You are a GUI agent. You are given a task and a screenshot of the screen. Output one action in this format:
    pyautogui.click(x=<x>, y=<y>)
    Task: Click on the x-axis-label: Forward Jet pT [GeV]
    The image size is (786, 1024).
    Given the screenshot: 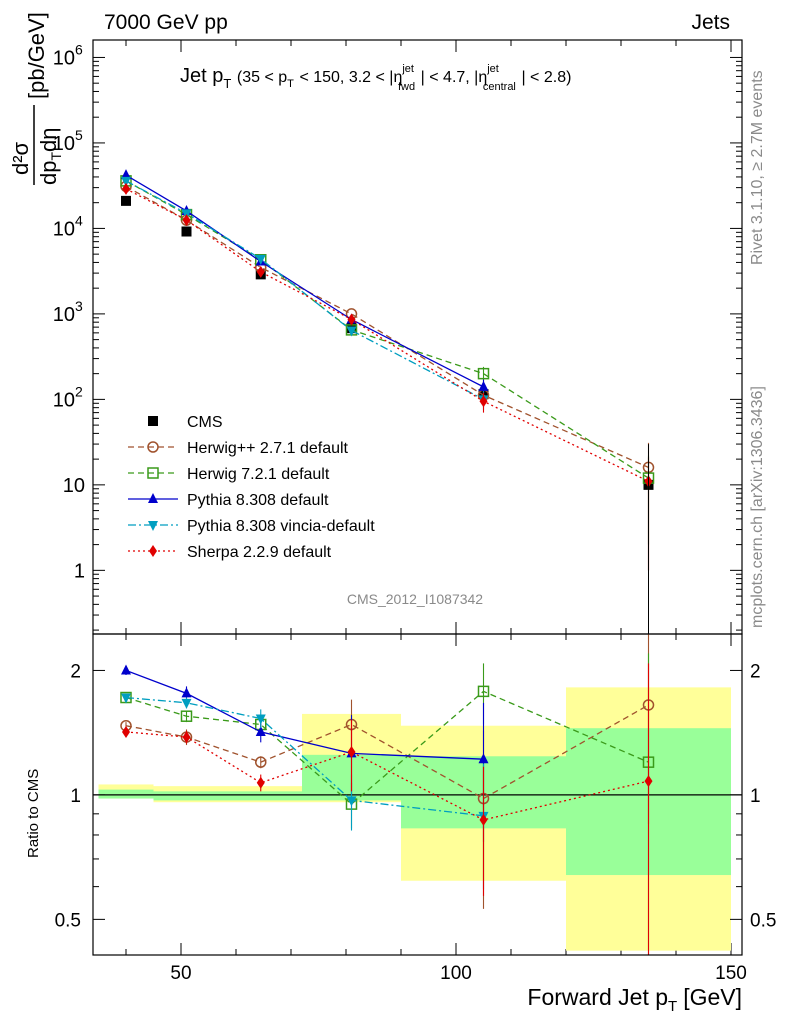 What is the action you would take?
    pyautogui.click(x=634, y=999)
    